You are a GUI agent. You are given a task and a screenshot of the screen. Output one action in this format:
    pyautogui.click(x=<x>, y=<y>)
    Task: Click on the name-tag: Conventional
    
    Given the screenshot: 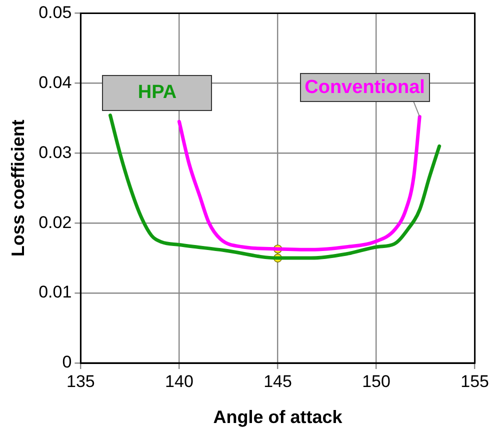 What is the action you would take?
    pyautogui.click(x=365, y=87)
    